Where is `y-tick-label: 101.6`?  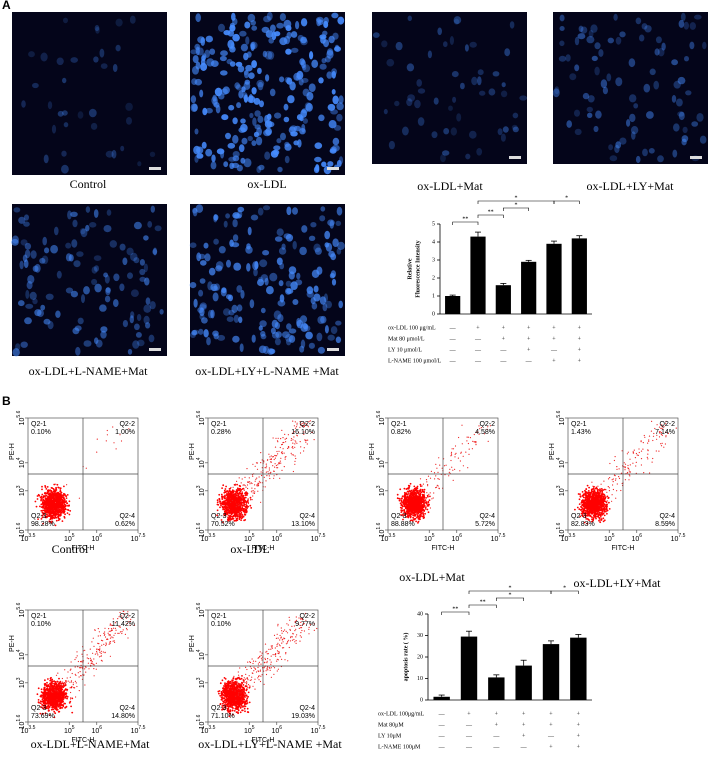
y-tick-label: 101.6 is located at coordinates (21, 529).